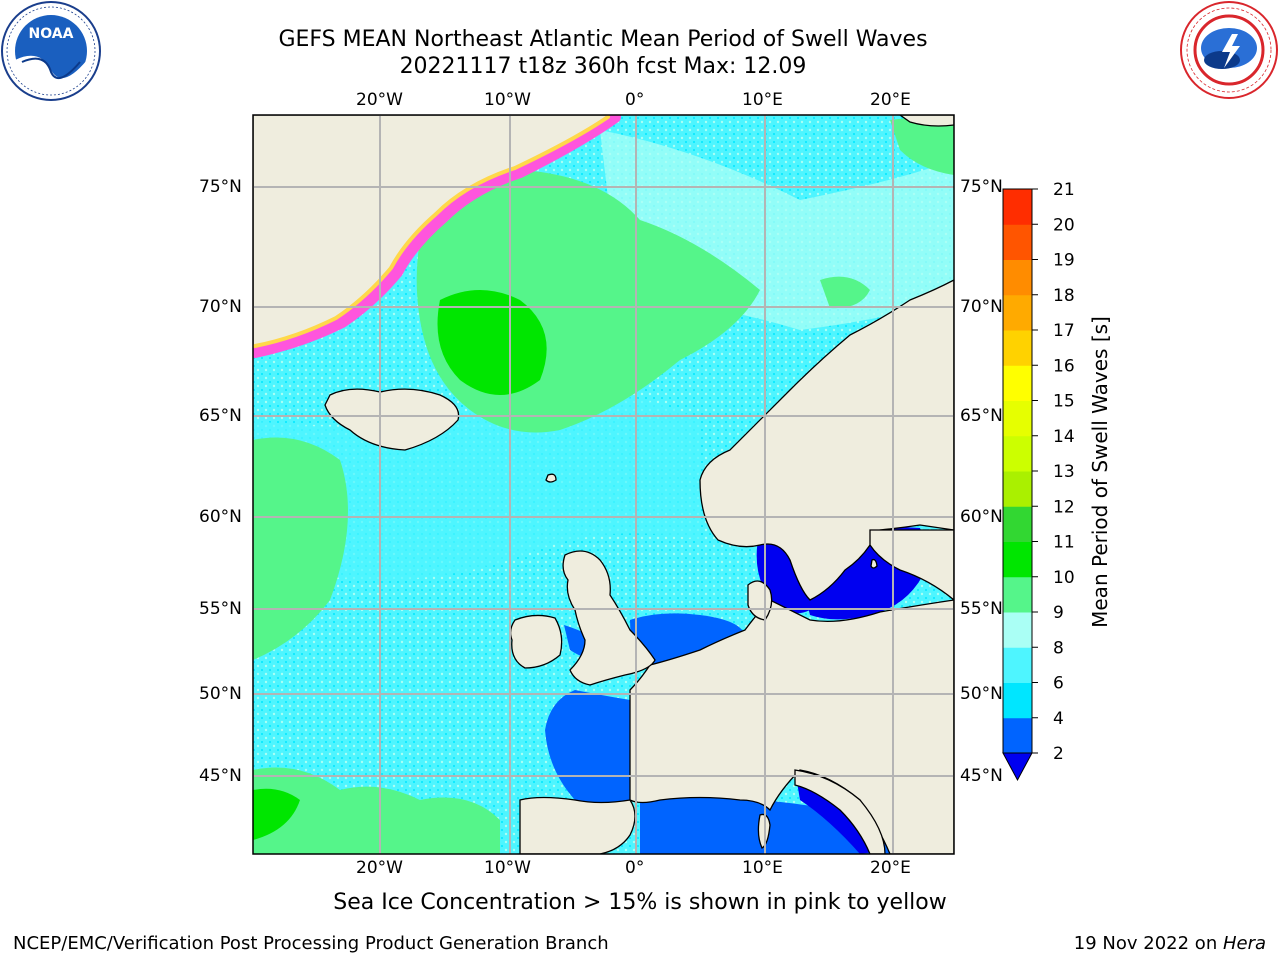  What do you see at coordinates (1064, 437) in the screenshot?
I see `colorbar-tick-label: 14` at bounding box center [1064, 437].